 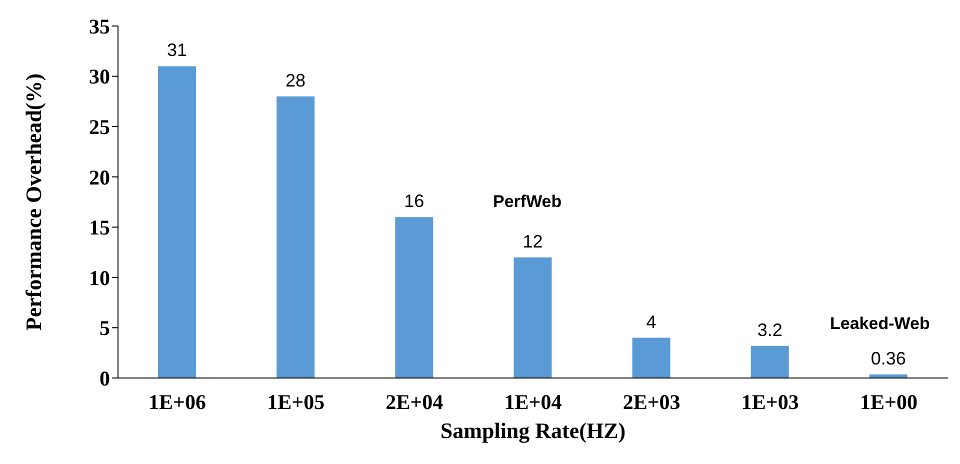 I want to click on x-tick-label: 2E+03, so click(x=651, y=402).